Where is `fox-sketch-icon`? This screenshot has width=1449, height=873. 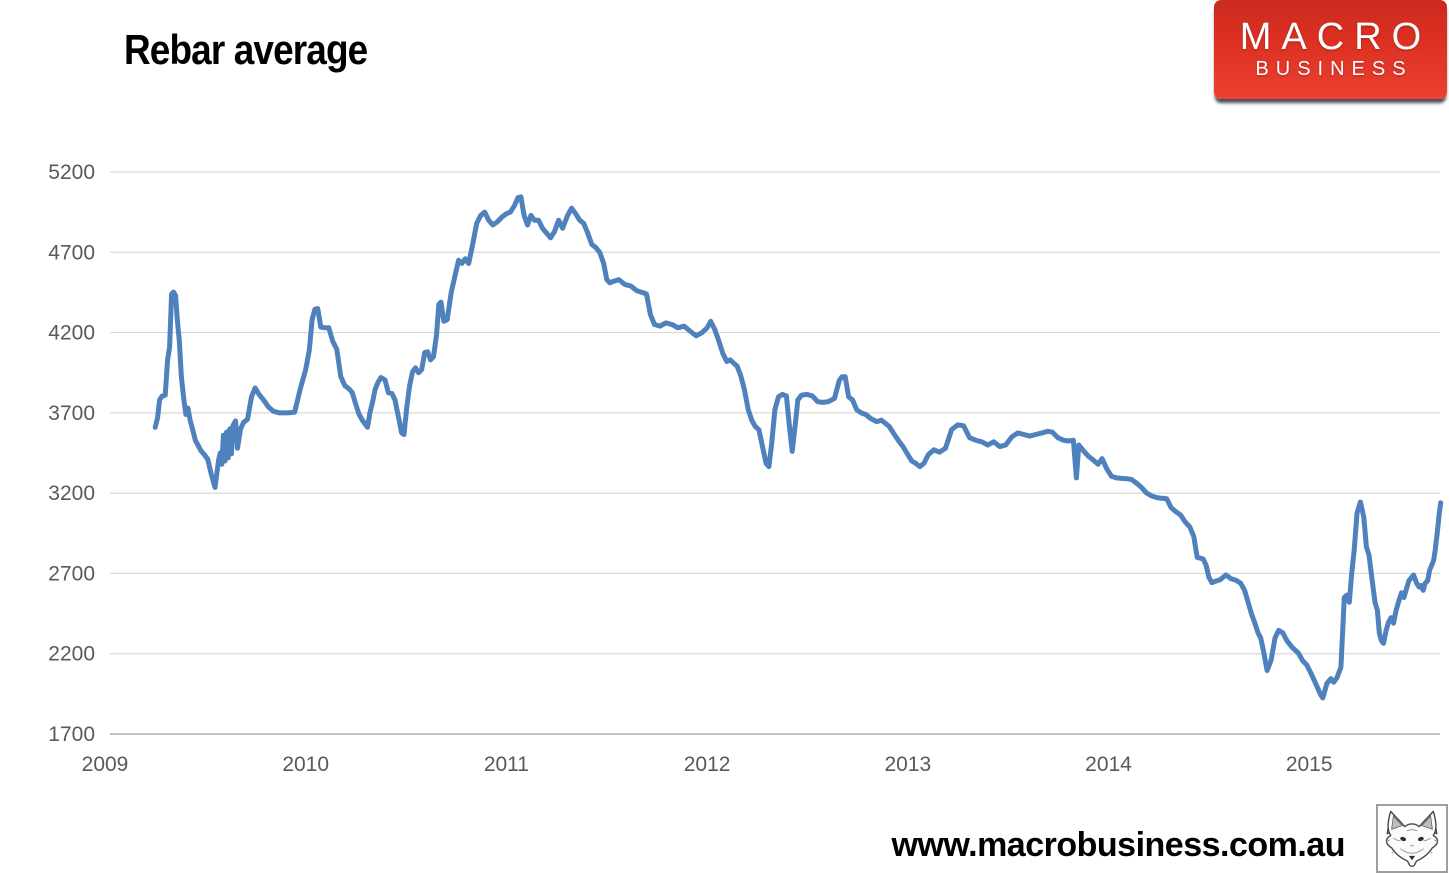 fox-sketch-icon is located at coordinates (1412, 838).